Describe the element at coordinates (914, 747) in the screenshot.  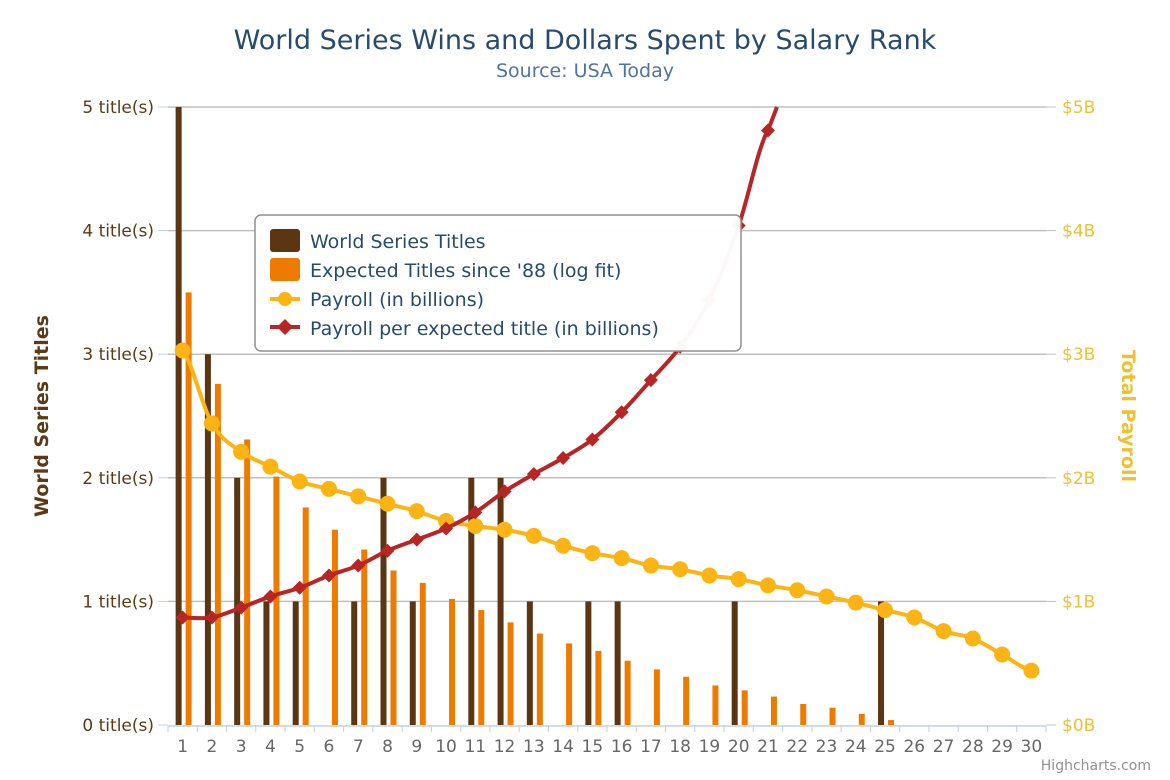
I see `x-tick-label: 26` at that location.